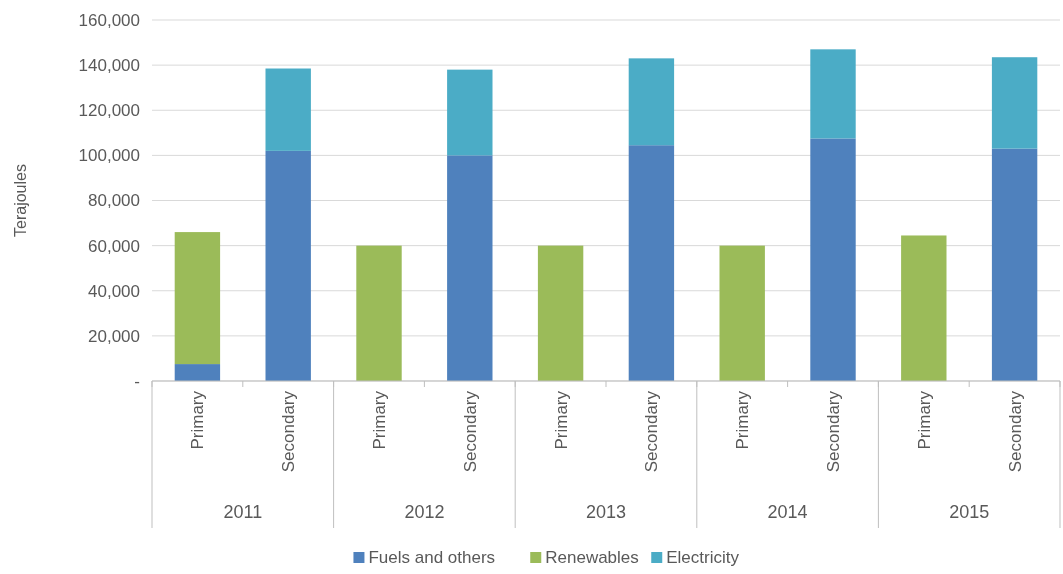 The height and width of the screenshot is (574, 1063). Describe the element at coordinates (424, 512) in the screenshot. I see `text: 2012` at that location.